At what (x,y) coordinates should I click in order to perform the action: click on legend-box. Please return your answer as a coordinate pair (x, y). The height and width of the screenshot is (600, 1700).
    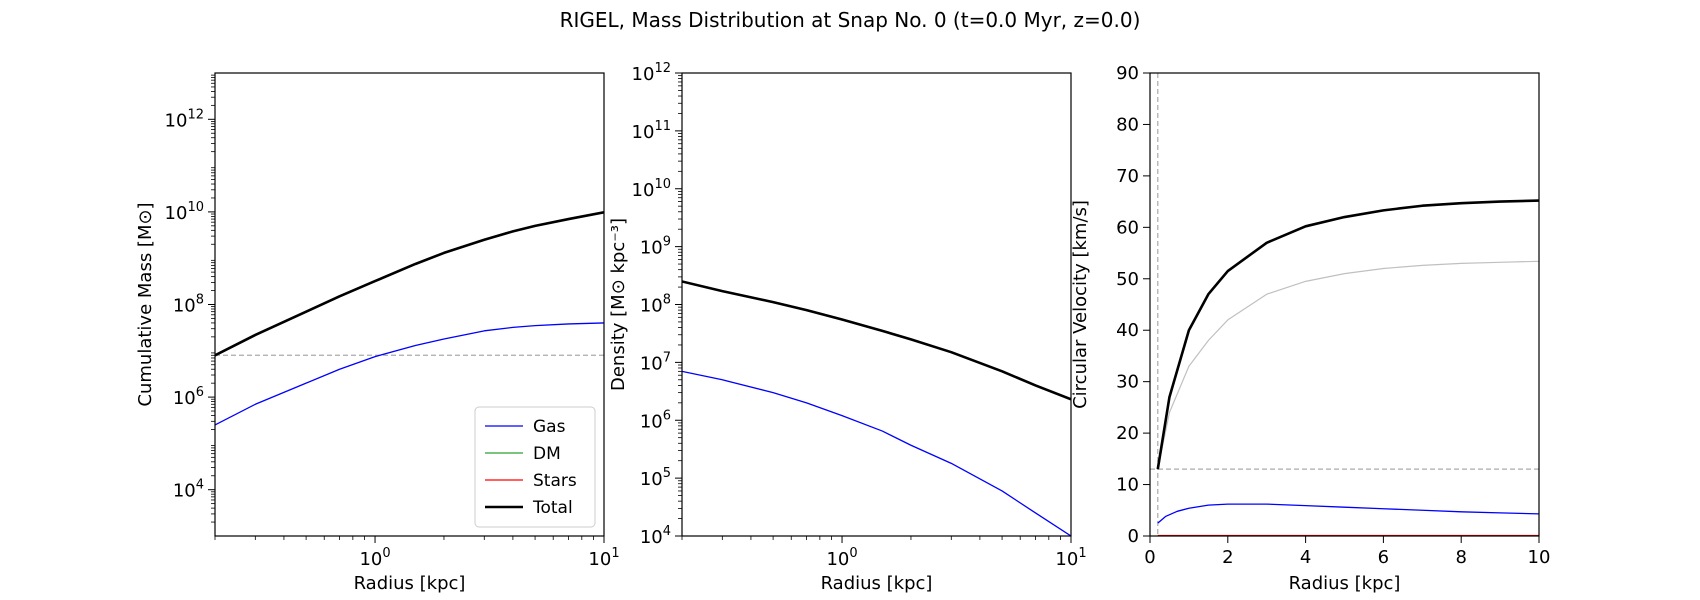
    Looking at the image, I should click on (535, 467).